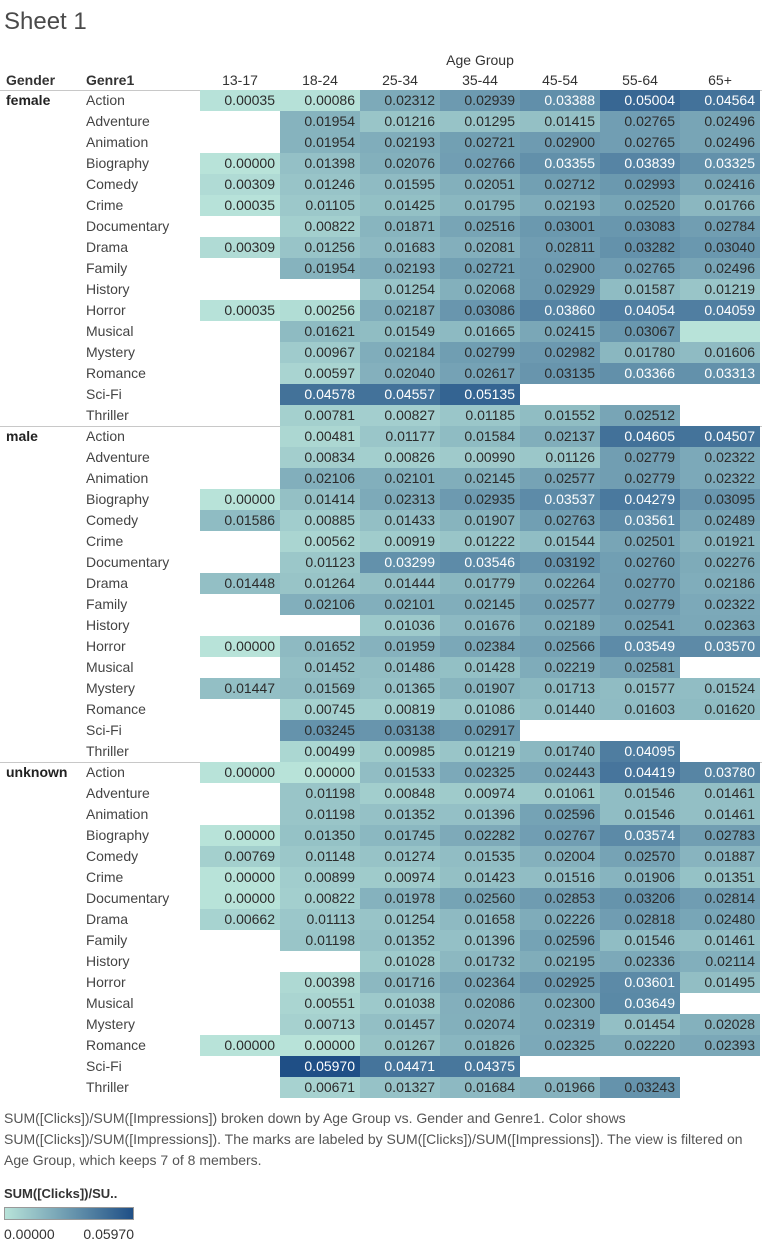 The height and width of the screenshot is (1246, 762). Describe the element at coordinates (560, 436) in the screenshot. I see `heatmap-cell: 0.02137` at that location.